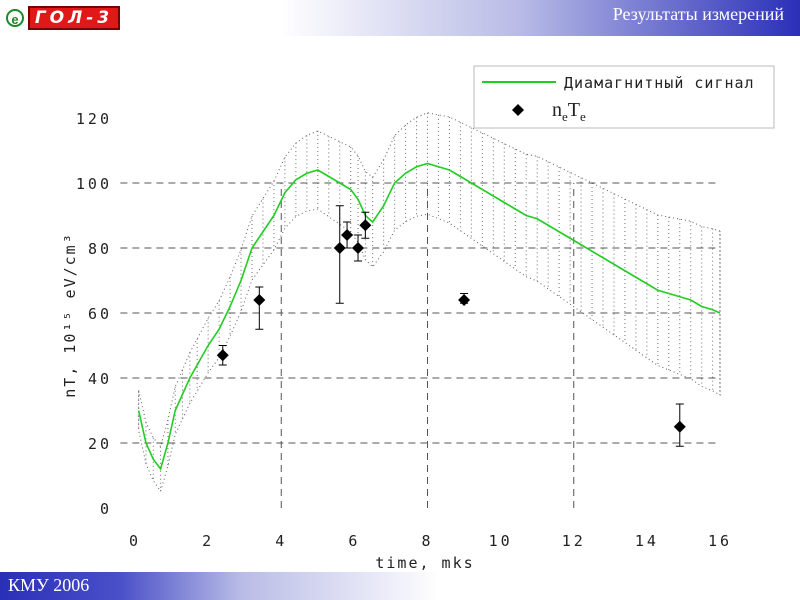  I want to click on x-tick-label: 12, so click(574, 541).